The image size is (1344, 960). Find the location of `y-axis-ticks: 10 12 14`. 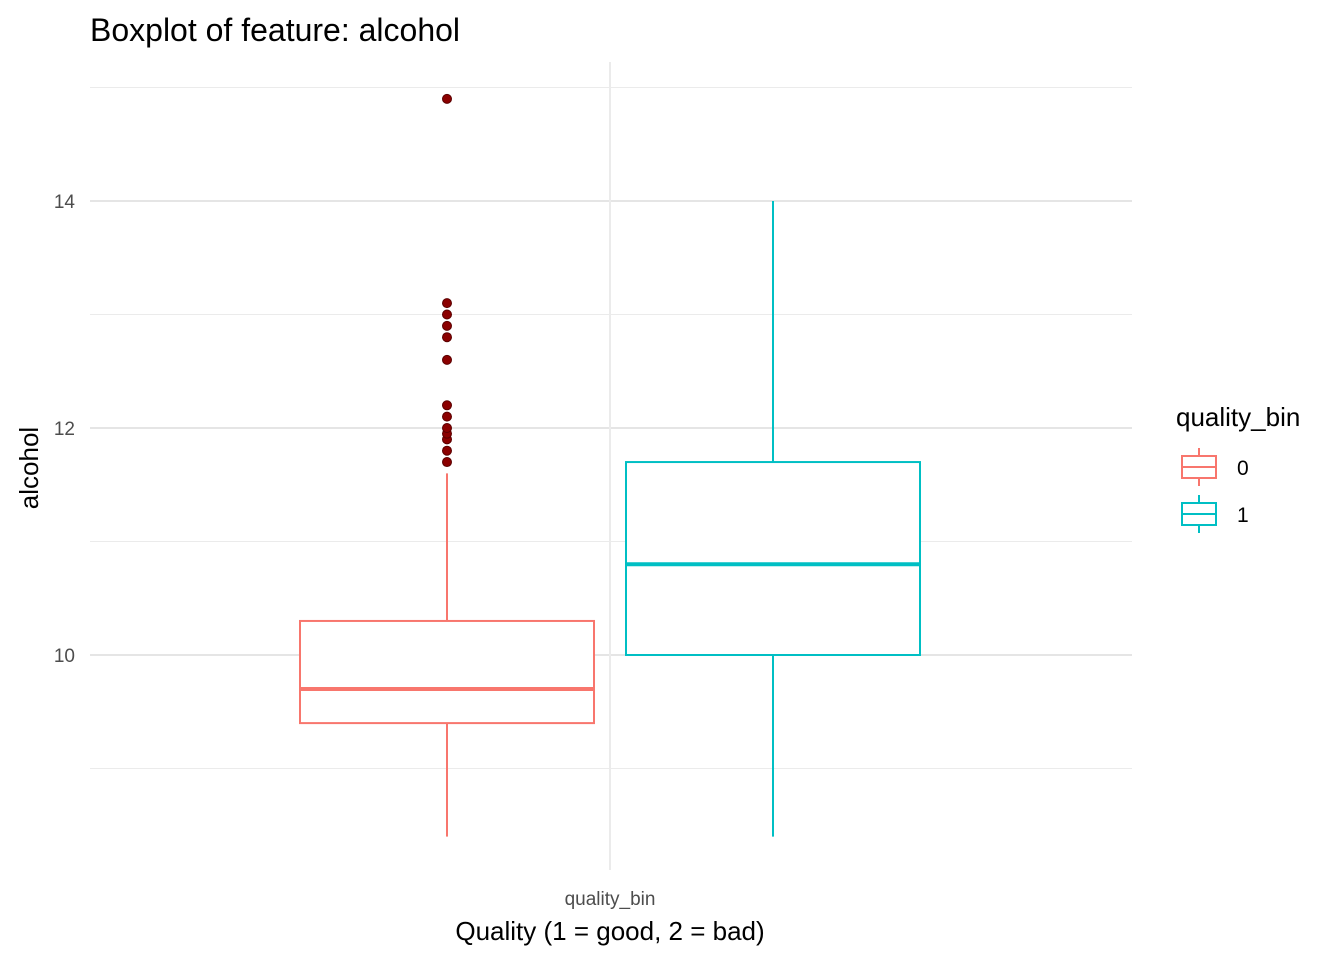

y-axis-ticks: 10 12 14 is located at coordinates (65, 429).